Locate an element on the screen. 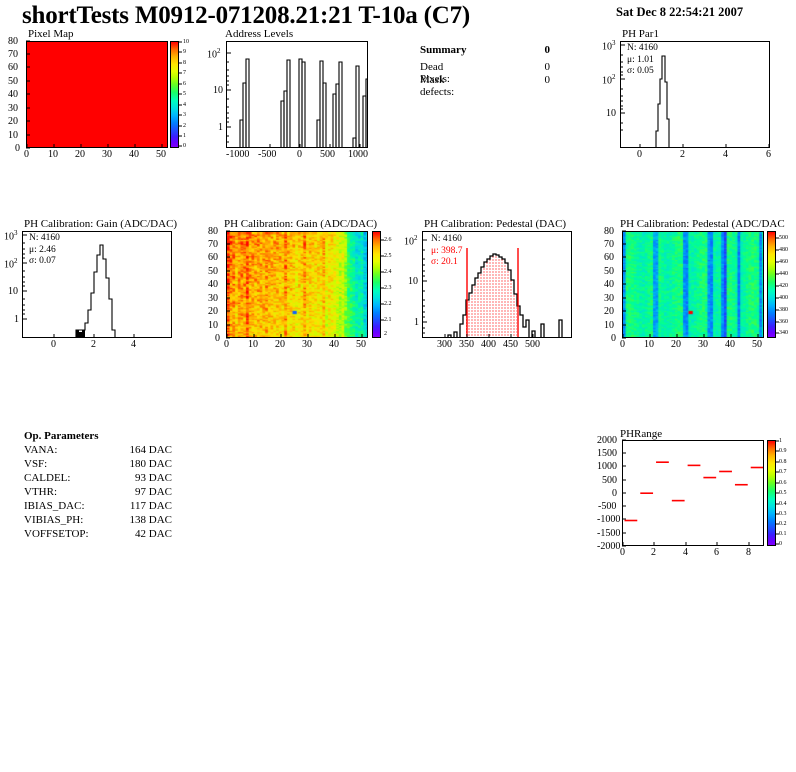  pixel-map-xtick: 20 is located at coordinates (80, 154).